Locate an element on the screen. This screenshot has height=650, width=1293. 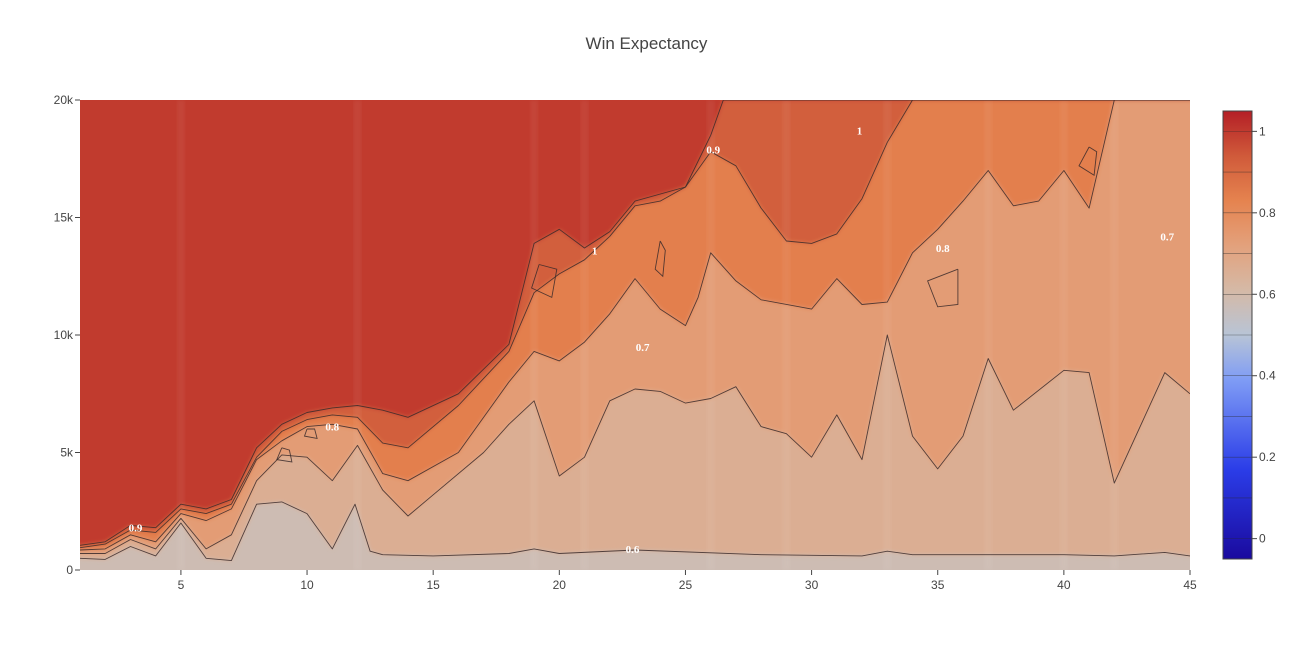
x-tick-label: 25 is located at coordinates (686, 585).